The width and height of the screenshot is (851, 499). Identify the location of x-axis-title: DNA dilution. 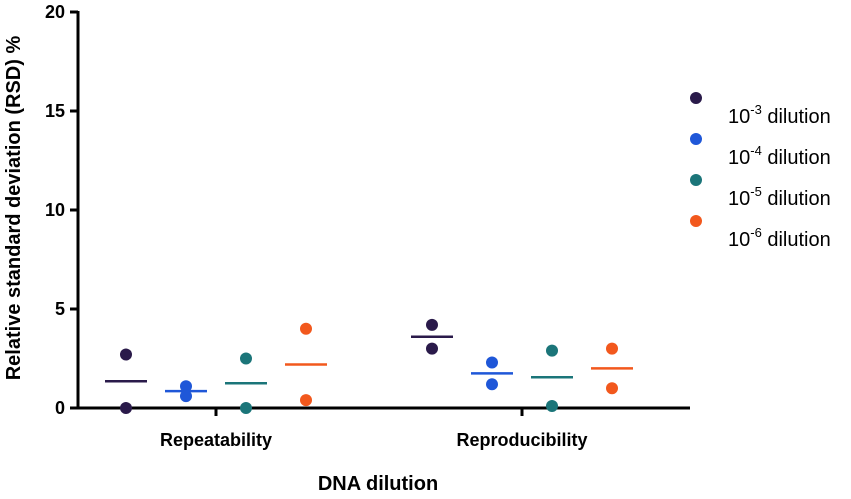
(378, 484).